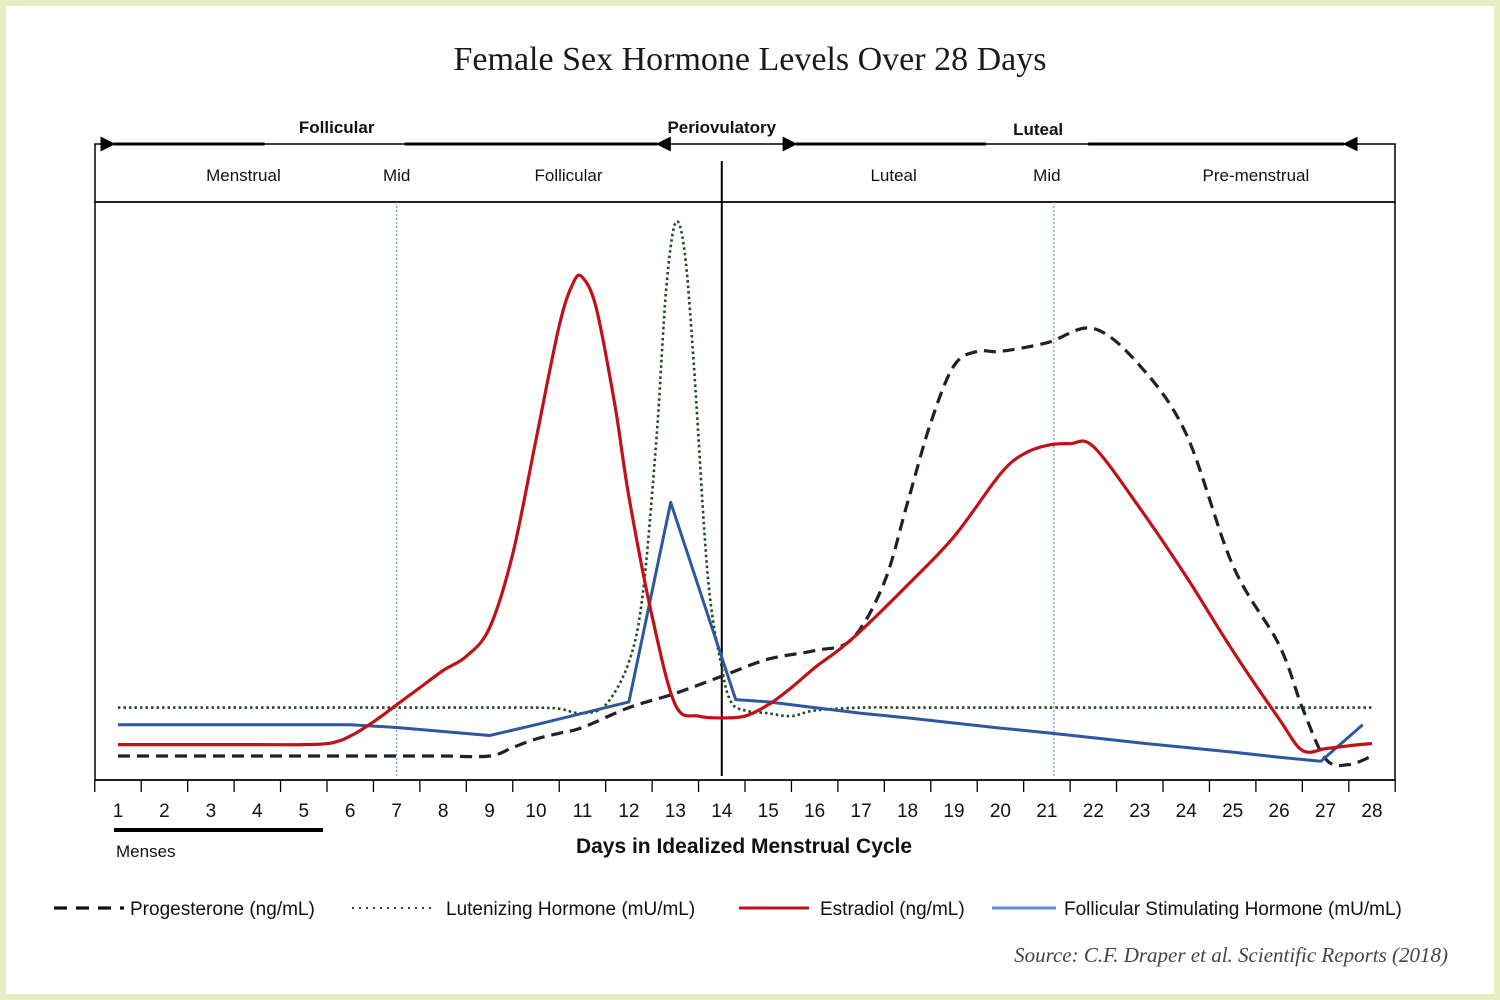  I want to click on x-tick-label: 19, so click(953, 811).